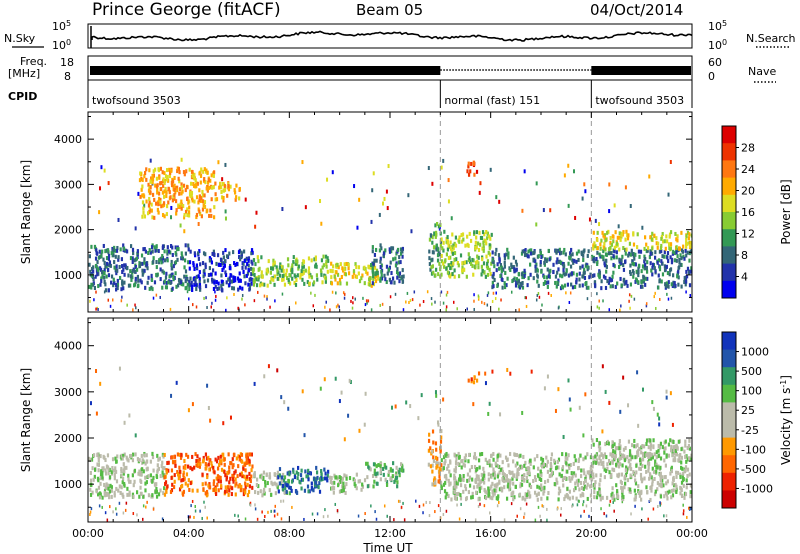 The image size is (800, 554). Describe the element at coordinates (751, 371) in the screenshot. I see `colorbar-tick-label: 500` at that location.